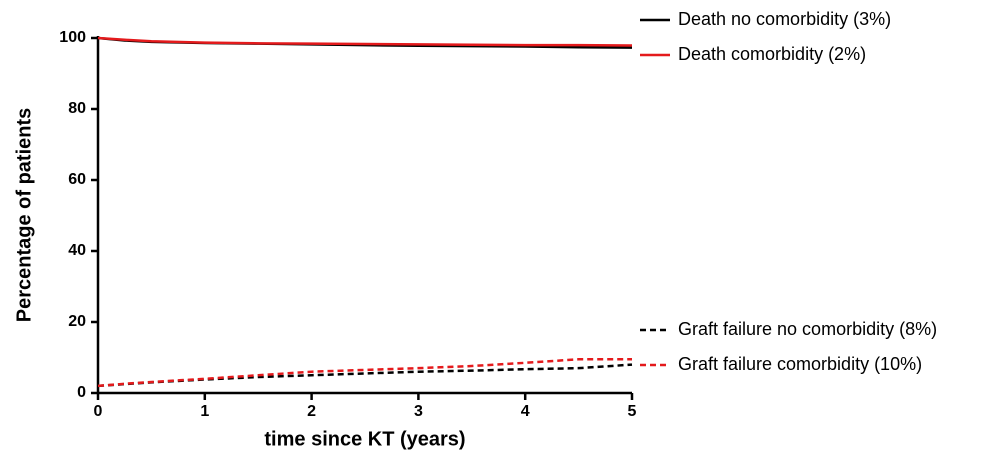  Describe the element at coordinates (204, 411) in the screenshot. I see `x-tick-label: 1` at that location.